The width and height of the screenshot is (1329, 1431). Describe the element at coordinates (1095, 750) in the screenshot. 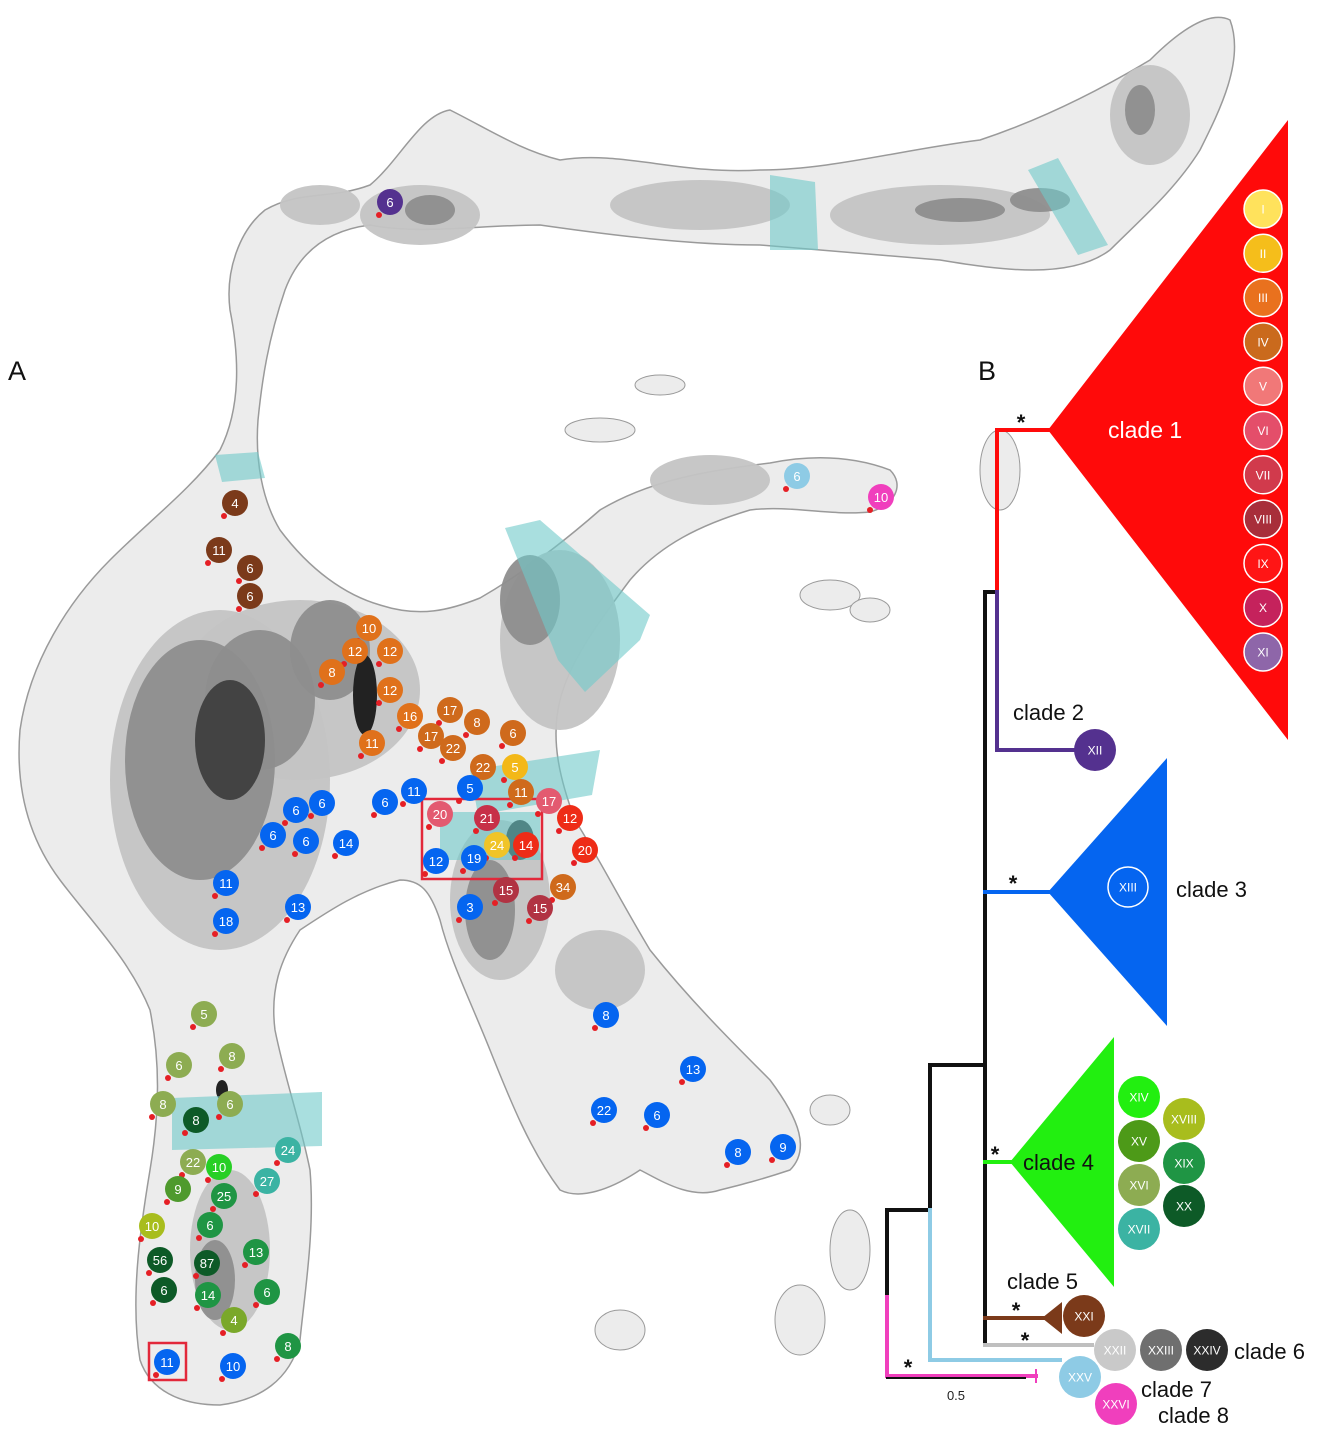

I see `haplotype-XII: XII` at that location.